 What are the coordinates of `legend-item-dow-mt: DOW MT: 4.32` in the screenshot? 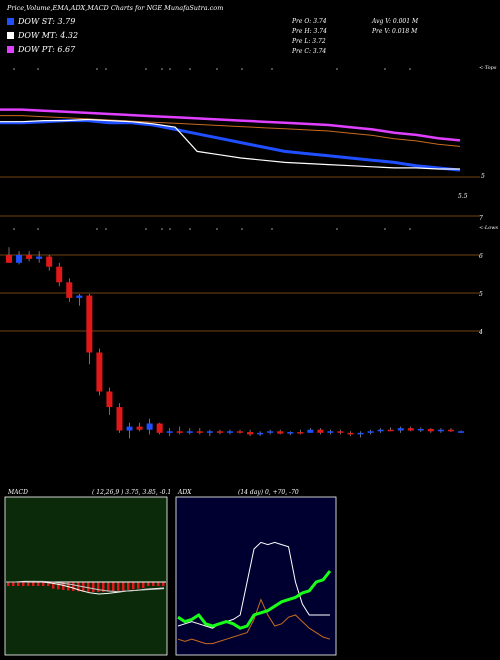 It's located at (42, 35).